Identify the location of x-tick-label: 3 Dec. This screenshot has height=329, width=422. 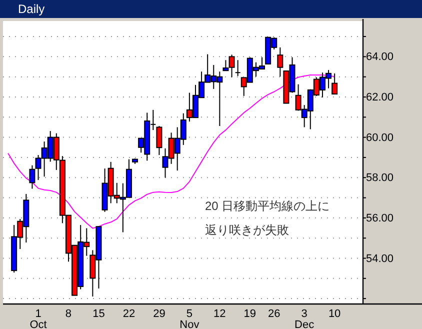
(304, 318).